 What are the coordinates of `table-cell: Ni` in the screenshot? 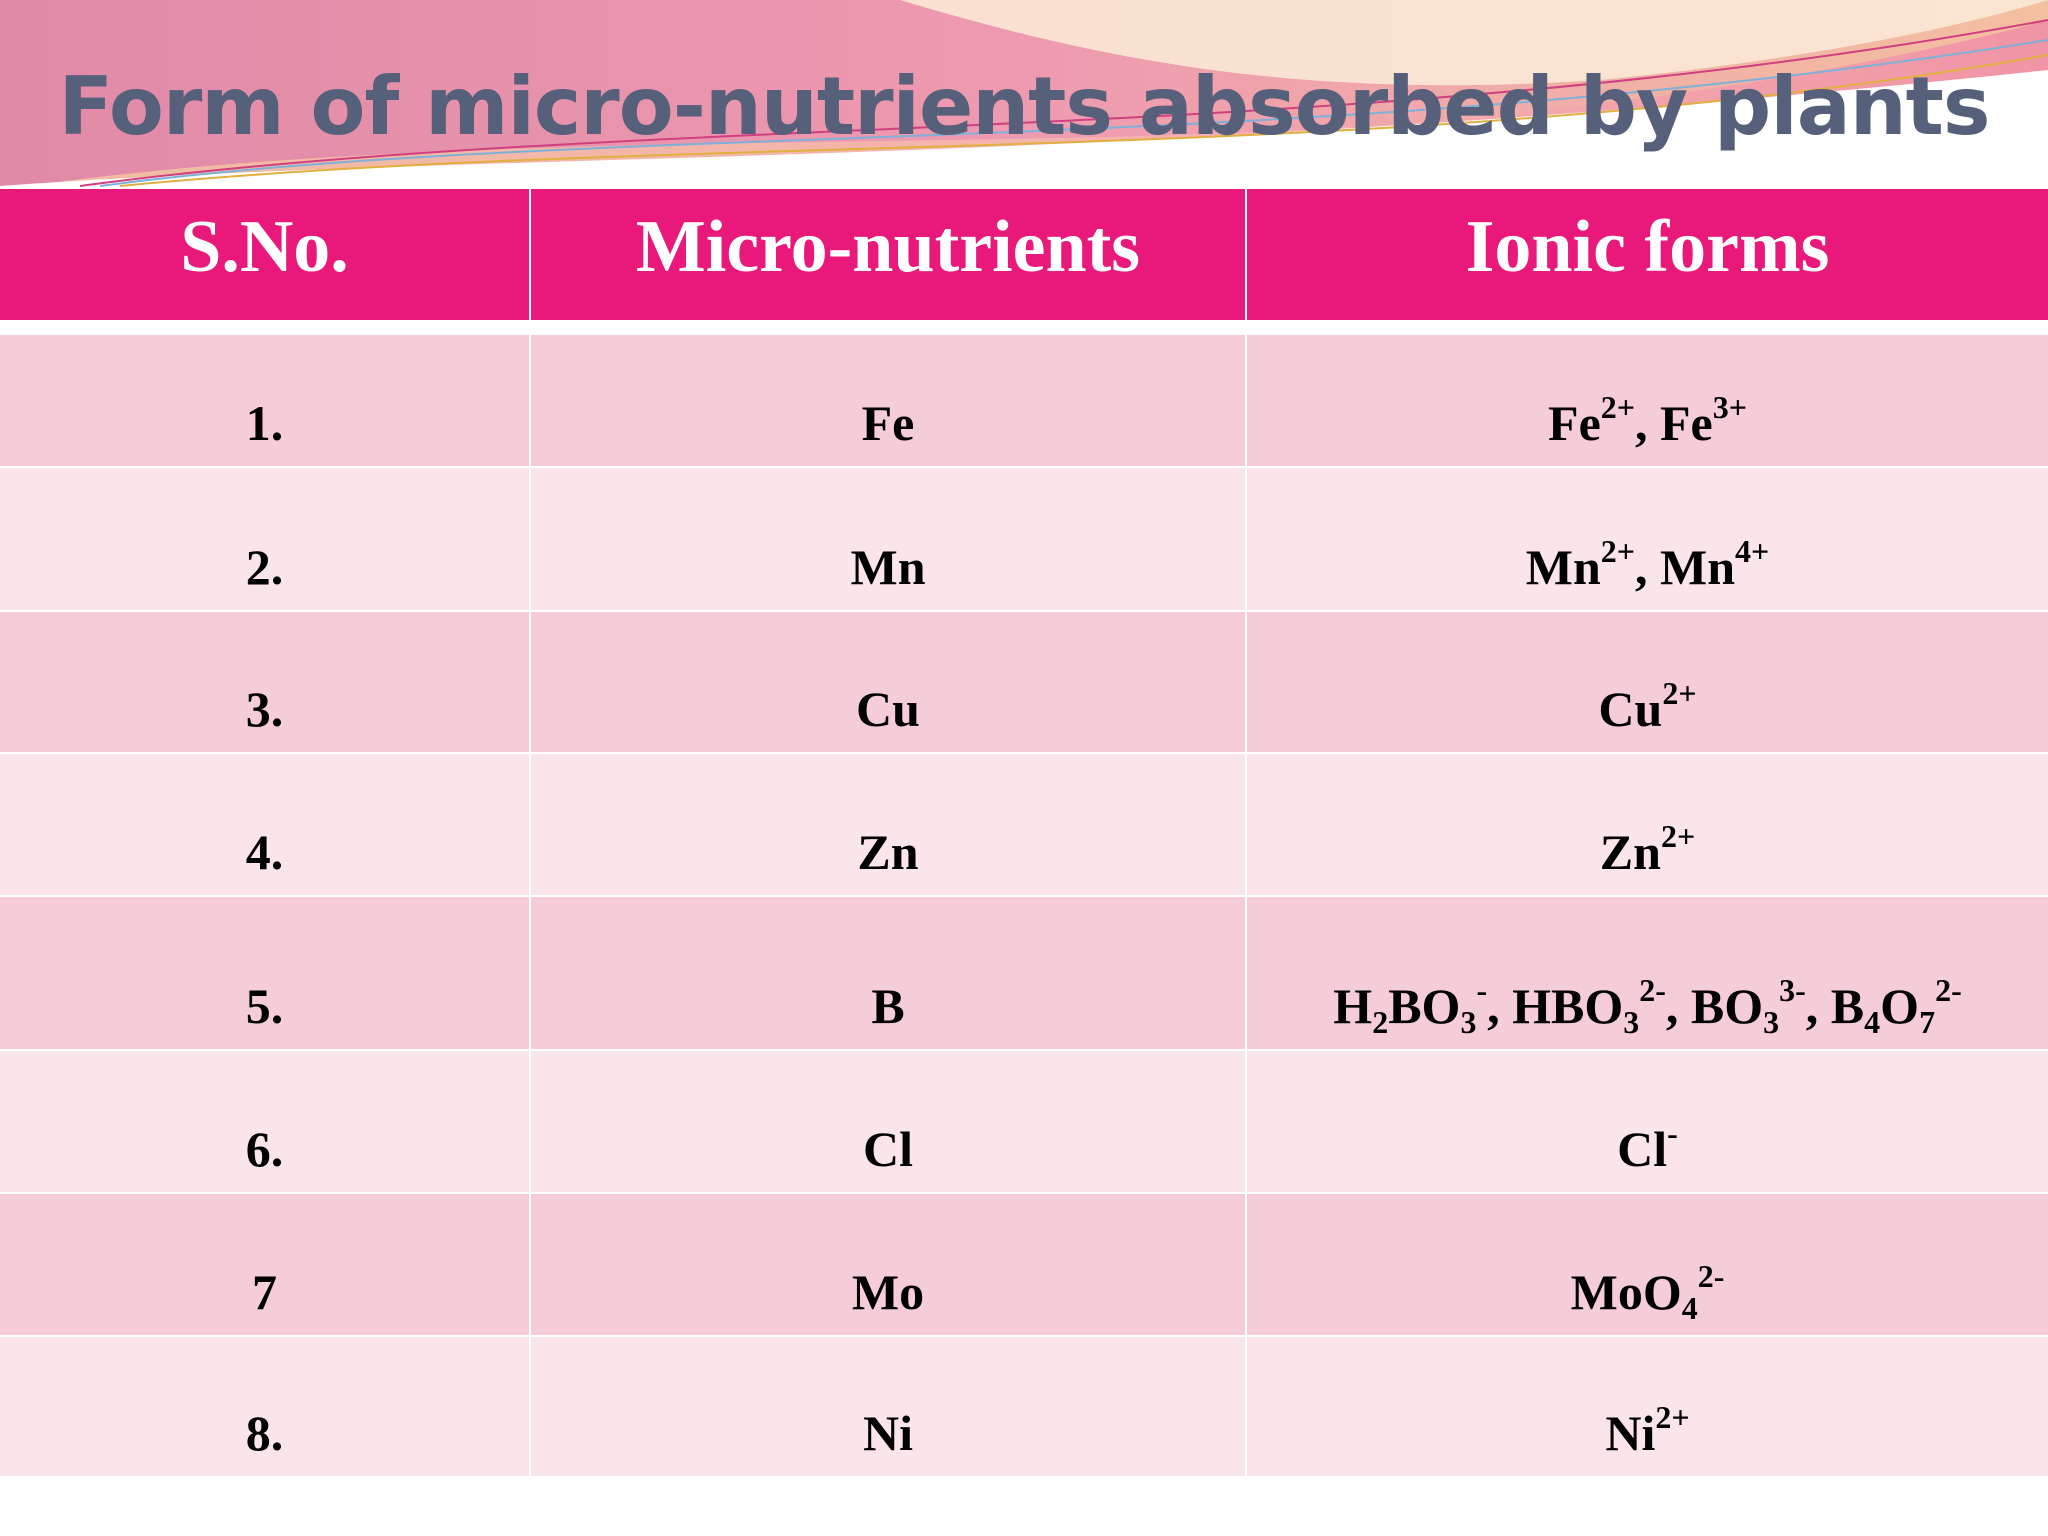 It's located at (888, 1406).